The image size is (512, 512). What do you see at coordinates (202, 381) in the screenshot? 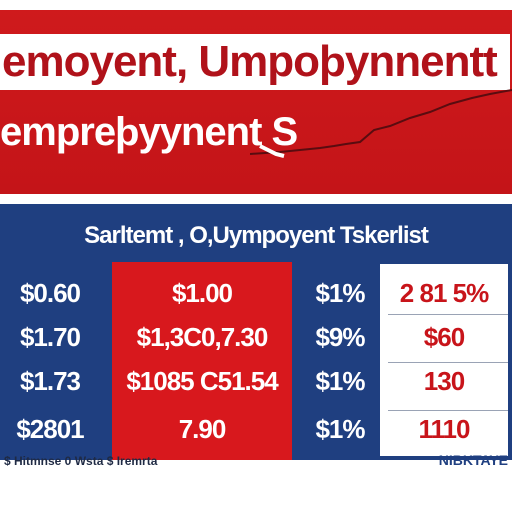
I see `table-cell: $1085 C51.54` at bounding box center [202, 381].